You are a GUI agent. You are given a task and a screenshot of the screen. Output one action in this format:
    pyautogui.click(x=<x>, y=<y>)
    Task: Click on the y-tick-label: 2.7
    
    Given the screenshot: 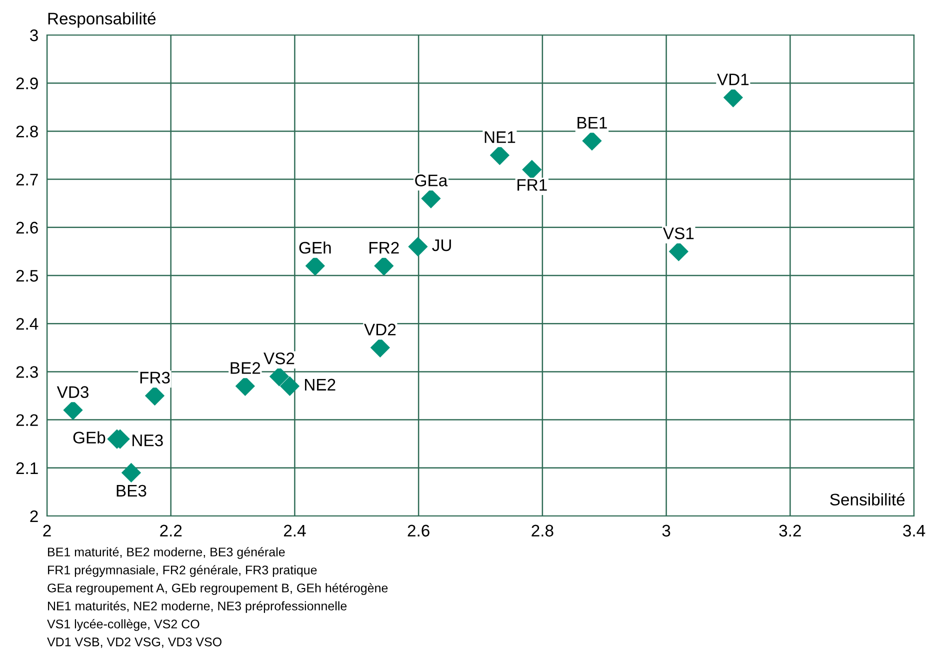 What is the action you would take?
    pyautogui.click(x=27, y=180)
    